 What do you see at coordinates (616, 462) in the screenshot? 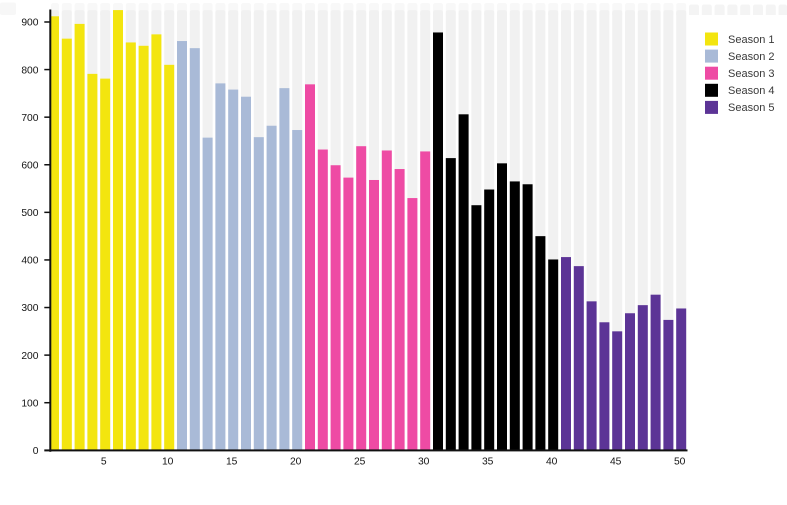
I see `svg-text: 45` at bounding box center [616, 462].